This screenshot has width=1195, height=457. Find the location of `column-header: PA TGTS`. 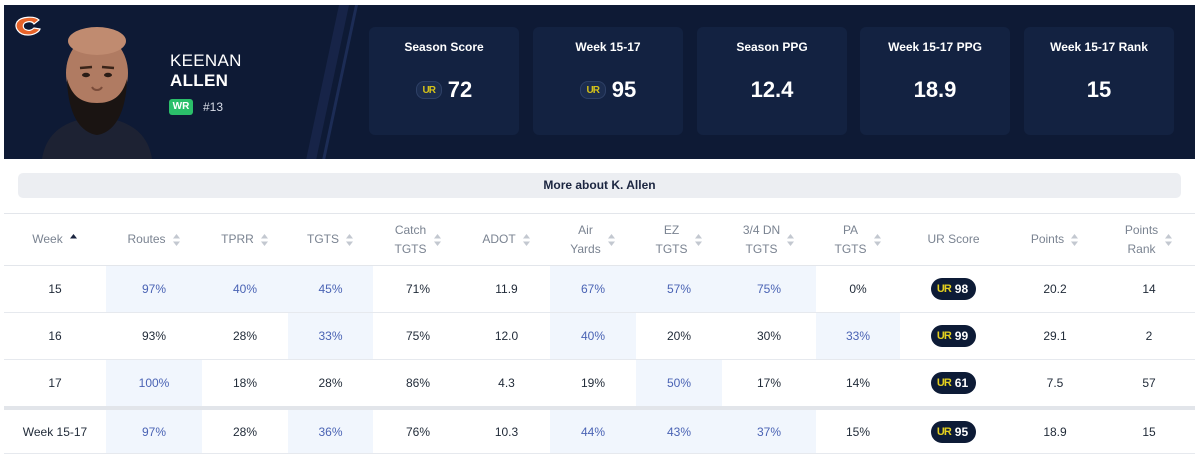

column-header: PA TGTS is located at coordinates (858, 240).